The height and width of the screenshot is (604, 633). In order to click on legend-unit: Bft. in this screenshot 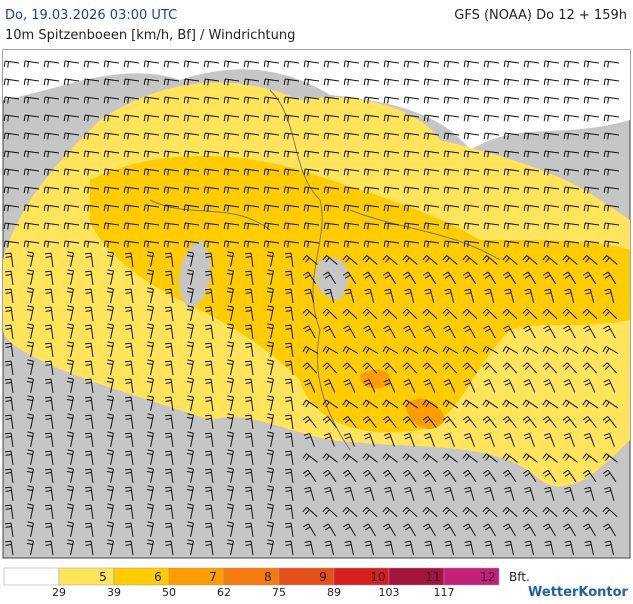, I will do `click(519, 577)`.